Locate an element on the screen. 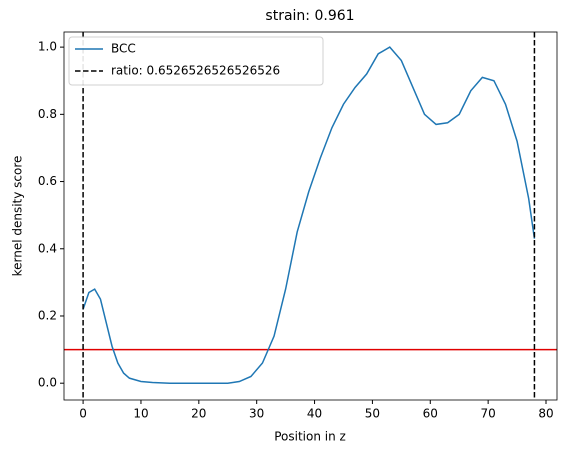 The height and width of the screenshot is (454, 569). y-tick-label: 0.2 is located at coordinates (47, 315).